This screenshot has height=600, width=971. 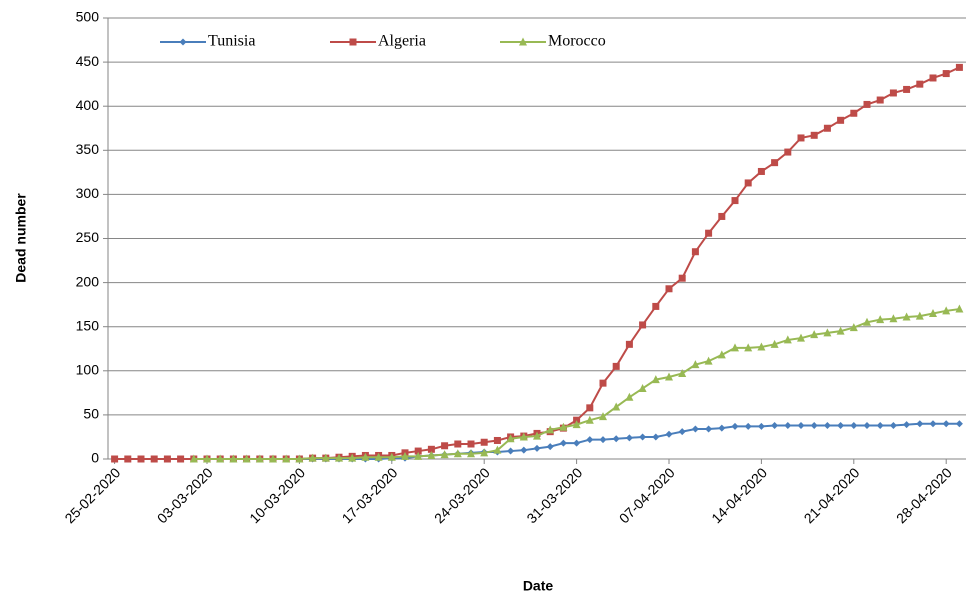 What do you see at coordinates (924, 495) in the screenshot?
I see `x-tick-label: 28-04-2020` at bounding box center [924, 495].